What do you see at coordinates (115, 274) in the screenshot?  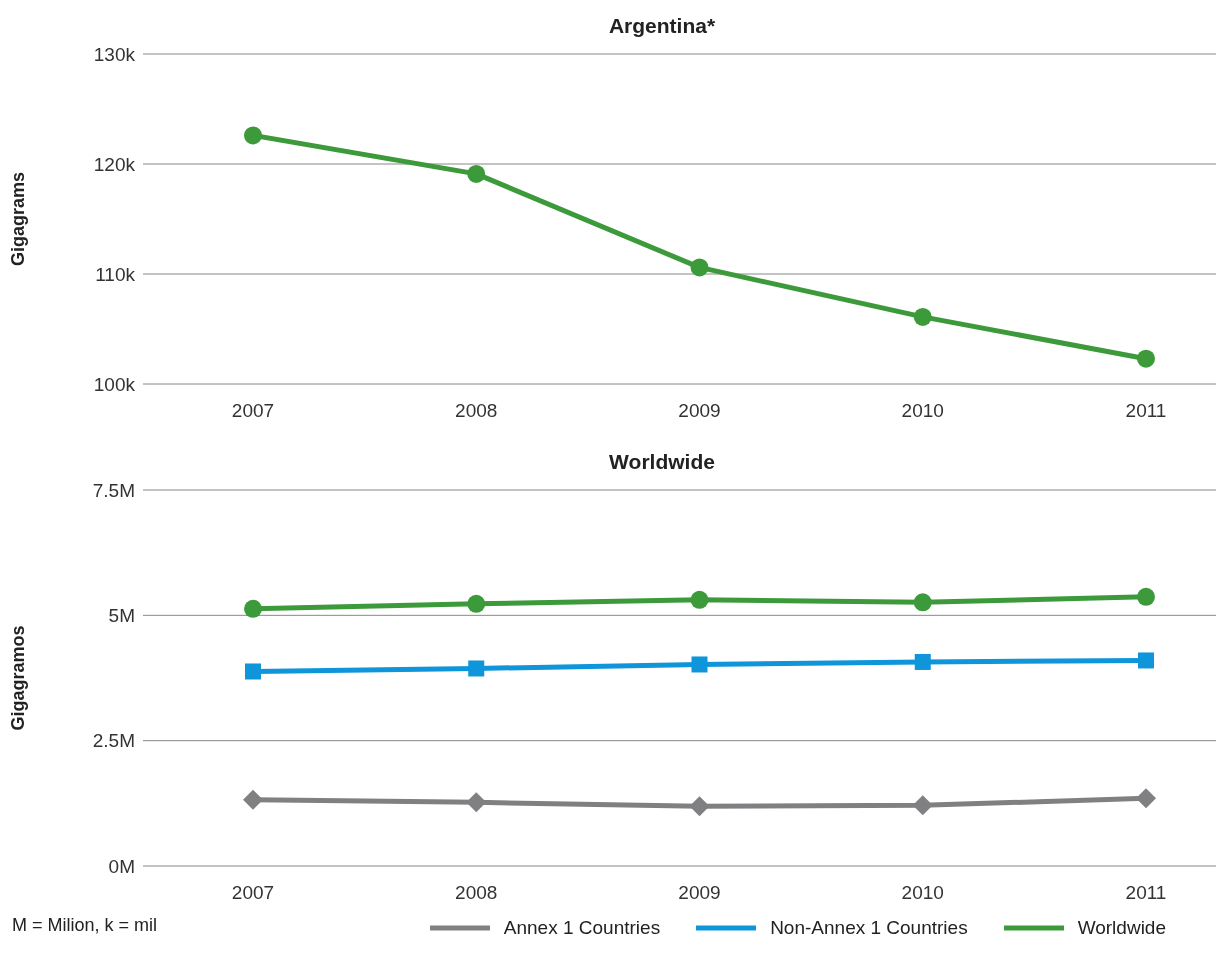 I see `y-tick-label: 110k` at bounding box center [115, 274].